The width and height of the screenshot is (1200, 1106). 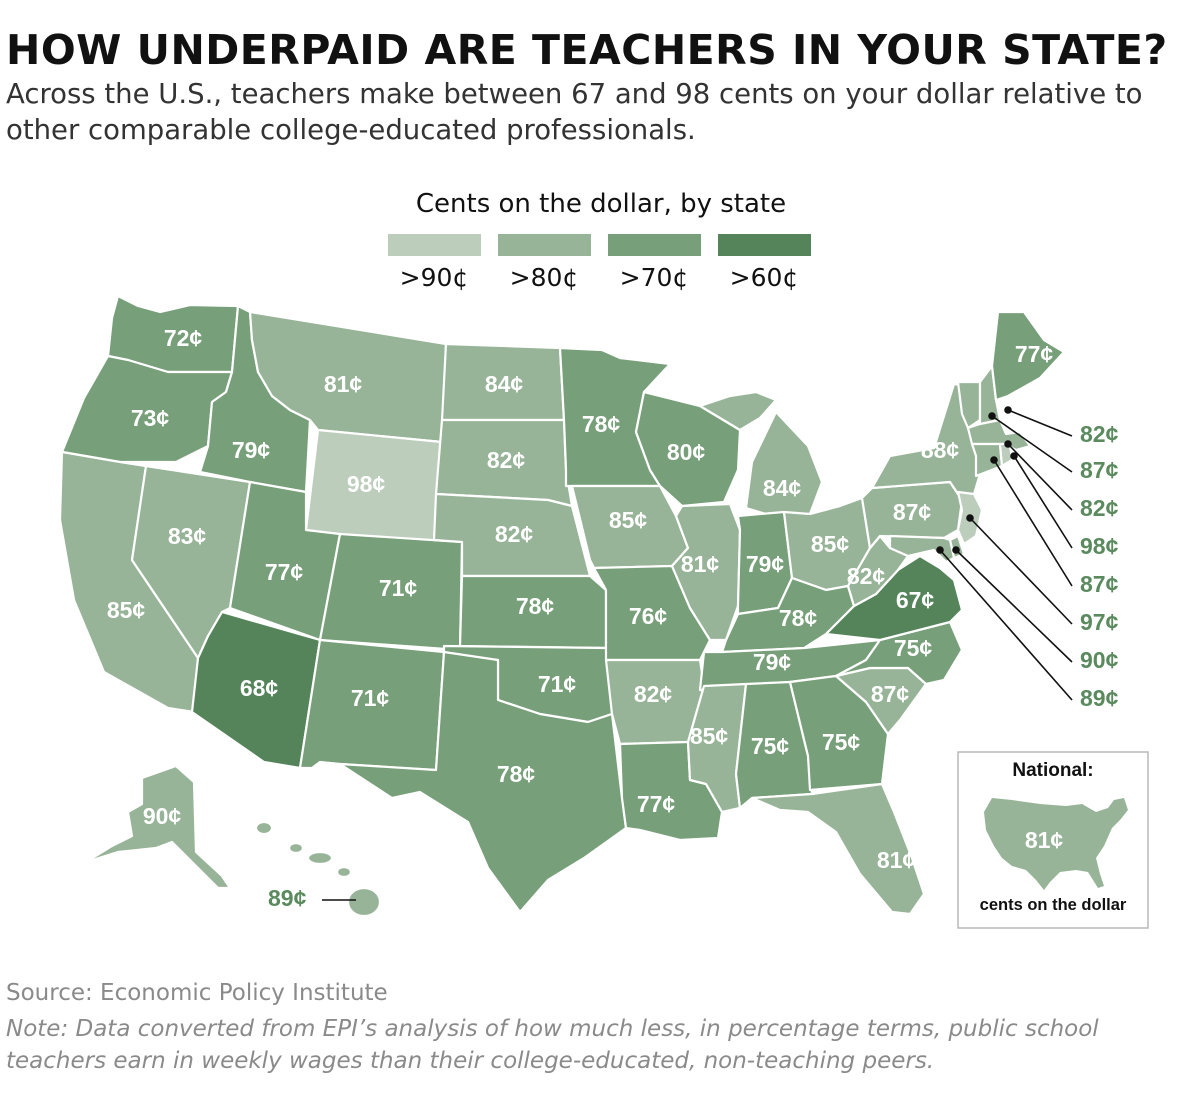 What do you see at coordinates (1014, 456) in the screenshot?
I see `leader-dot-ri` at bounding box center [1014, 456].